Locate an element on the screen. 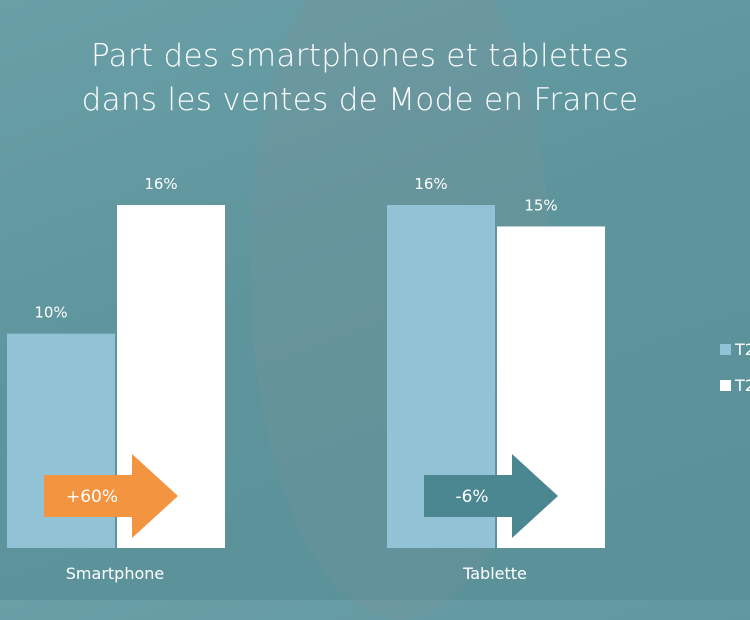 The image size is (750, 620). change-annotation: -6% is located at coordinates (471, 497).